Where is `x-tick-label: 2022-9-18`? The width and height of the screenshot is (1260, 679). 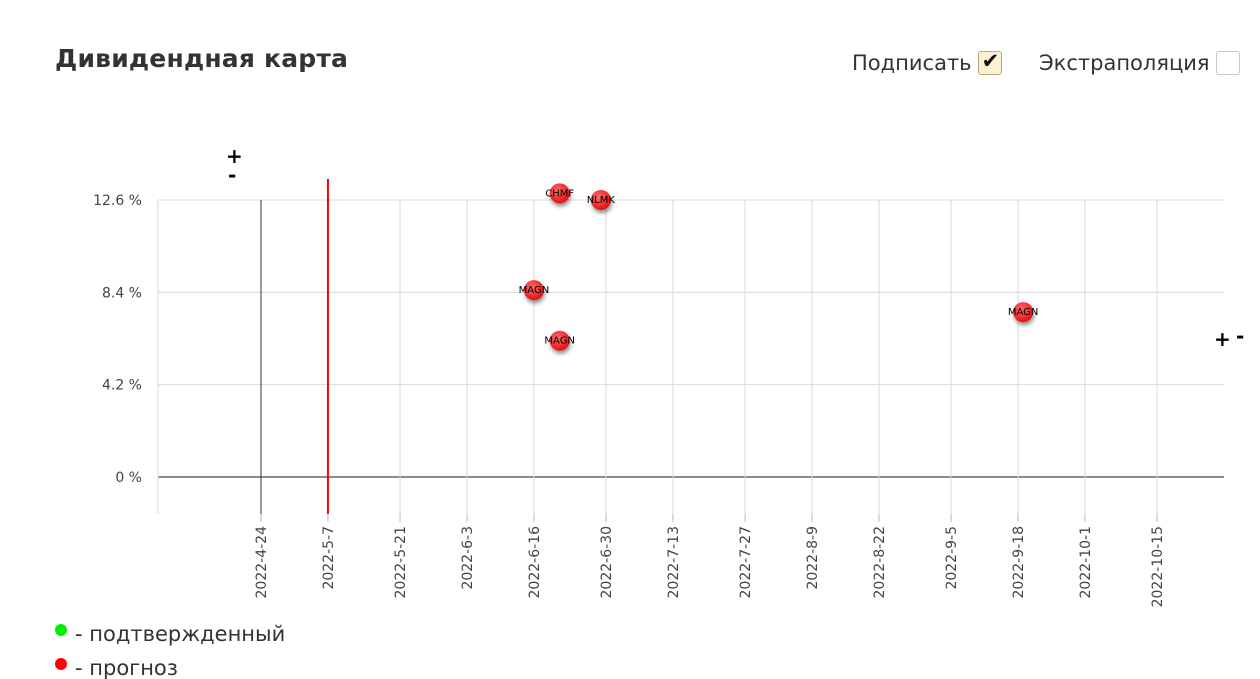 x-tick-label: 2022-9-18 is located at coordinates (1019, 562).